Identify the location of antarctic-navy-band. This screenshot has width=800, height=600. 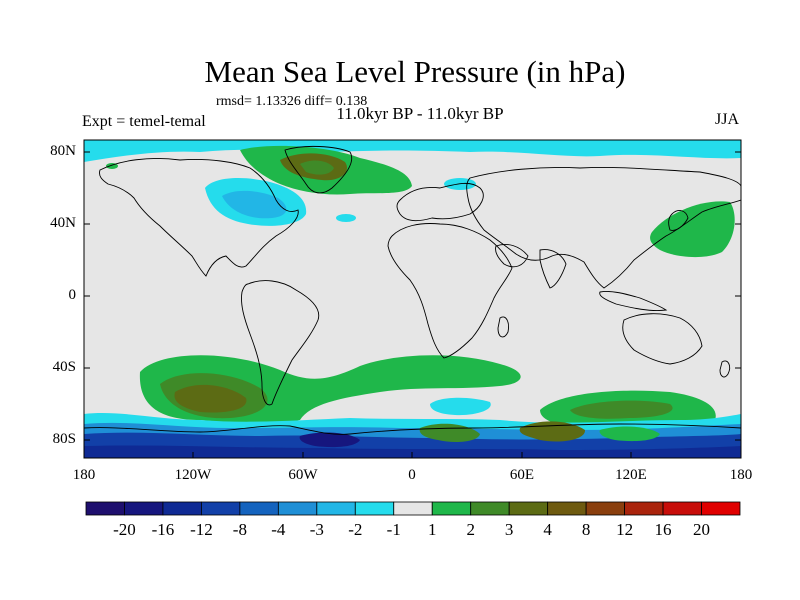
(412, 451).